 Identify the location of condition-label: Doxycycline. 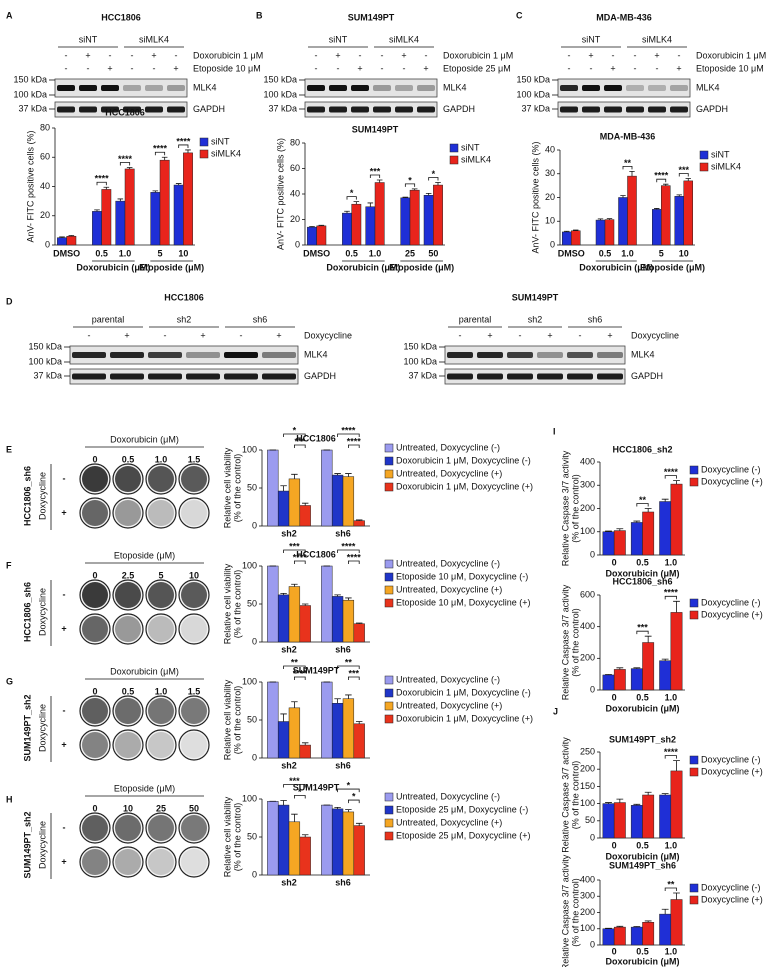
(42, 845).